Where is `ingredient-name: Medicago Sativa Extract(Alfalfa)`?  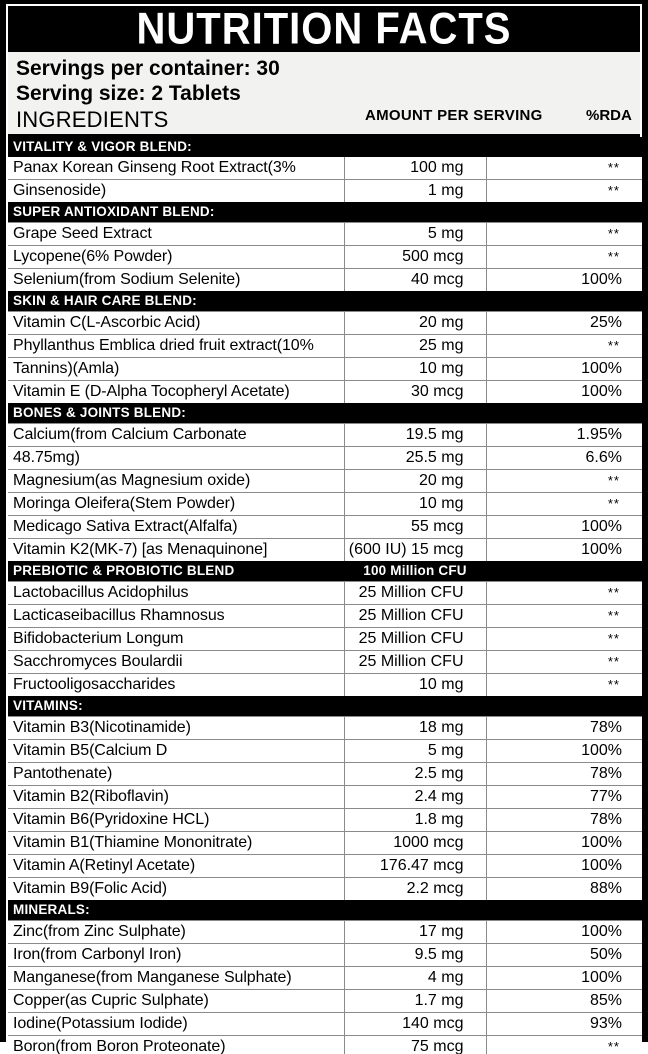
ingredient-name: Medicago Sativa Extract(Alfalfa) is located at coordinates (176, 527).